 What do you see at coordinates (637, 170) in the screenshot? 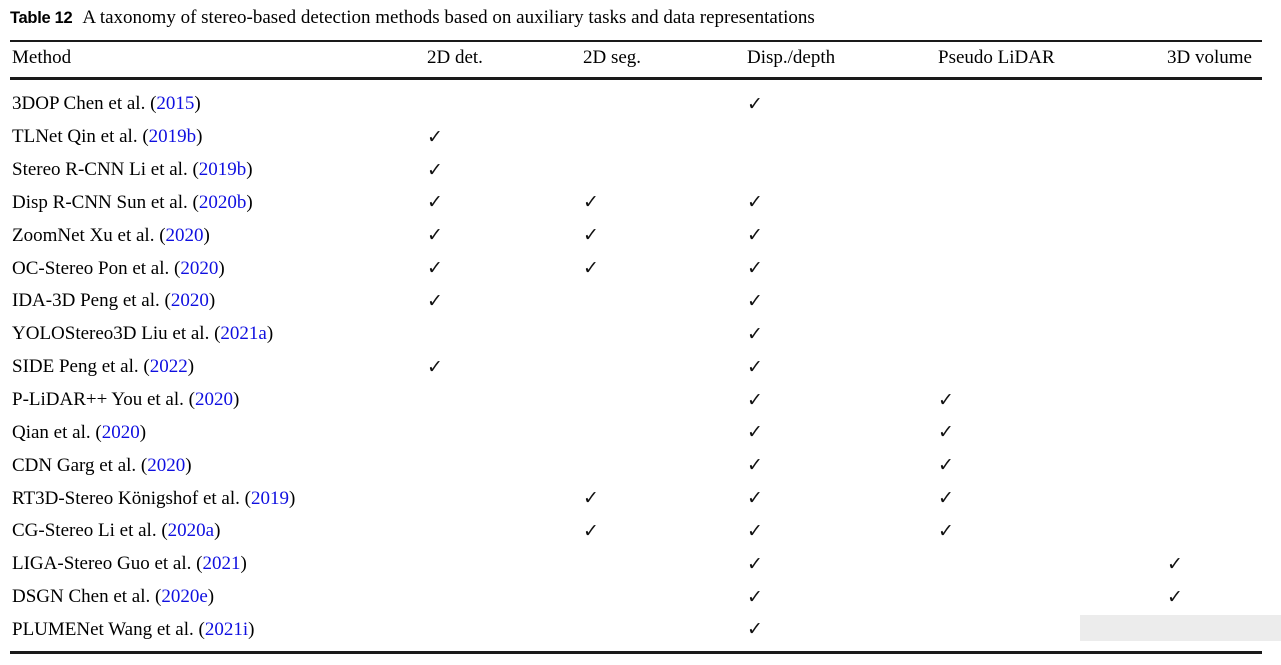
I see `table-row: Stereo R-CNN Li et al. (2019b) ✓` at bounding box center [637, 170].